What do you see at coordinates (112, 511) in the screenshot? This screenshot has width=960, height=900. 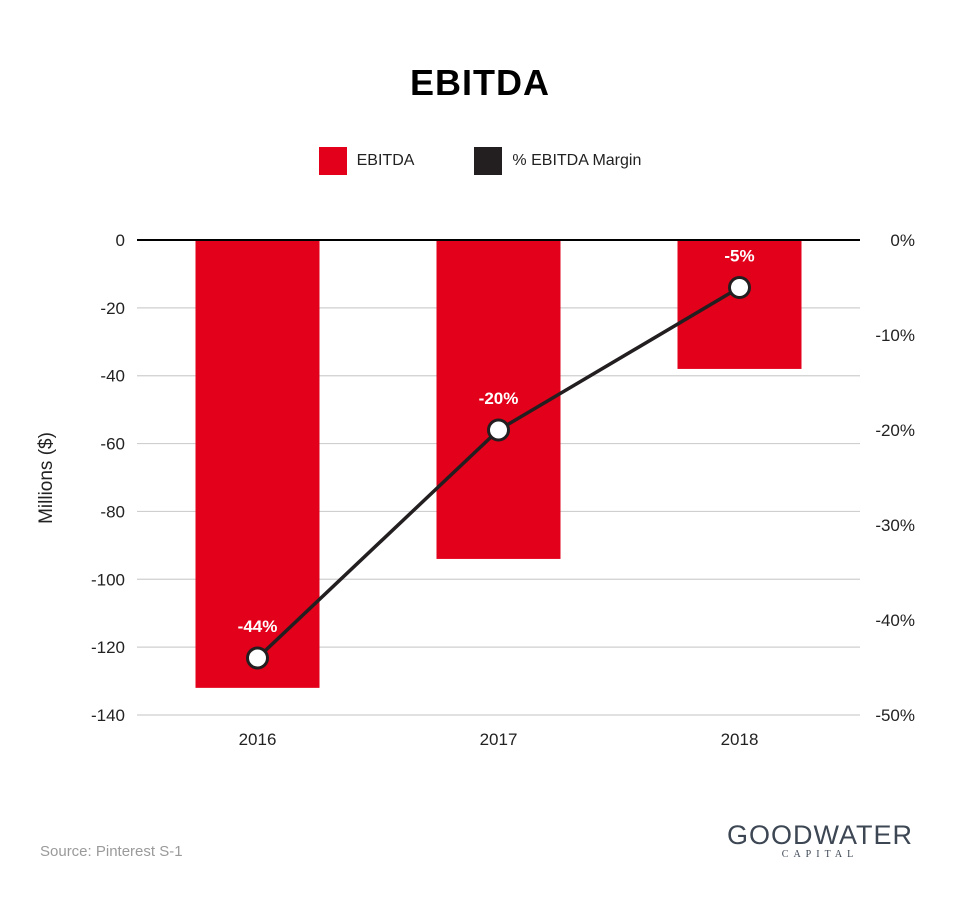 I see `y-tick-label: -80` at bounding box center [112, 511].